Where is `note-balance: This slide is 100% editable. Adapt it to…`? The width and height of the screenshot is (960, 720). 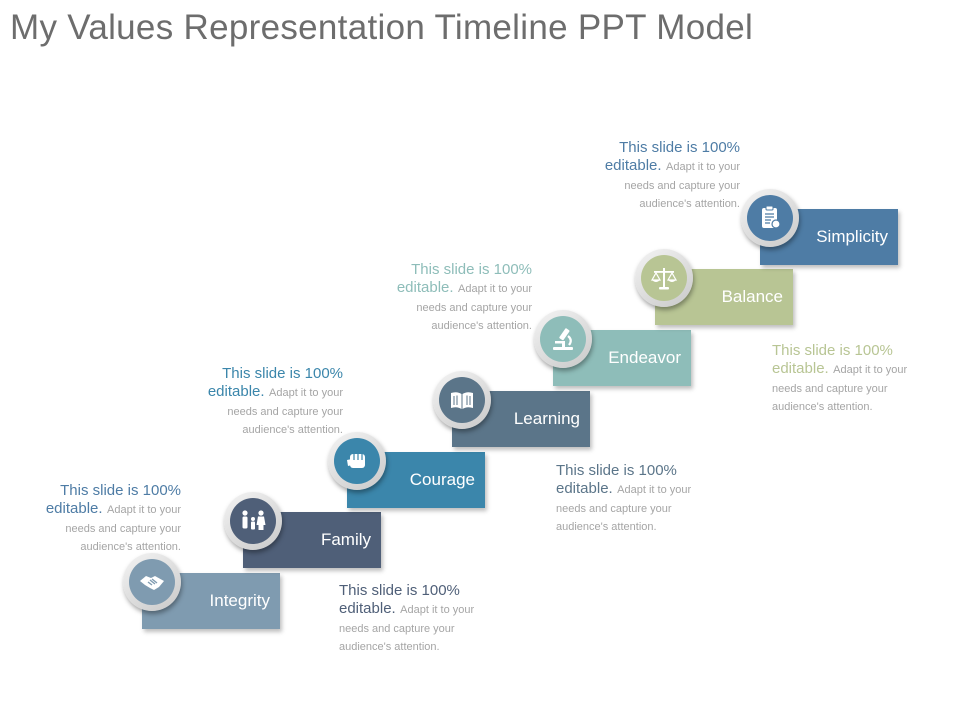
note-balance: This slide is 100% editable. Adapt it to… is located at coordinates (852, 379).